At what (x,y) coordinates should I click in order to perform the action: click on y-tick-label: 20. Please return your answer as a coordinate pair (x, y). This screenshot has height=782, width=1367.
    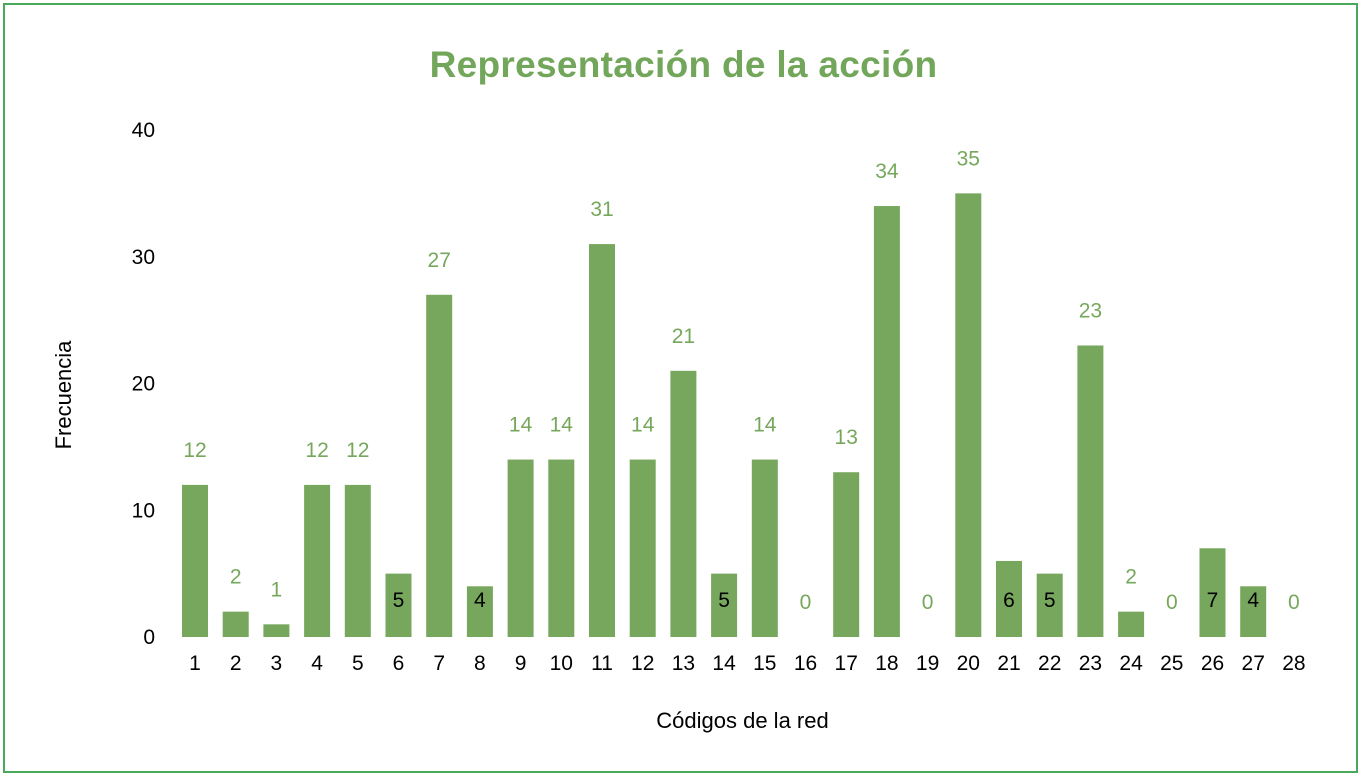
    Looking at the image, I should click on (143, 384).